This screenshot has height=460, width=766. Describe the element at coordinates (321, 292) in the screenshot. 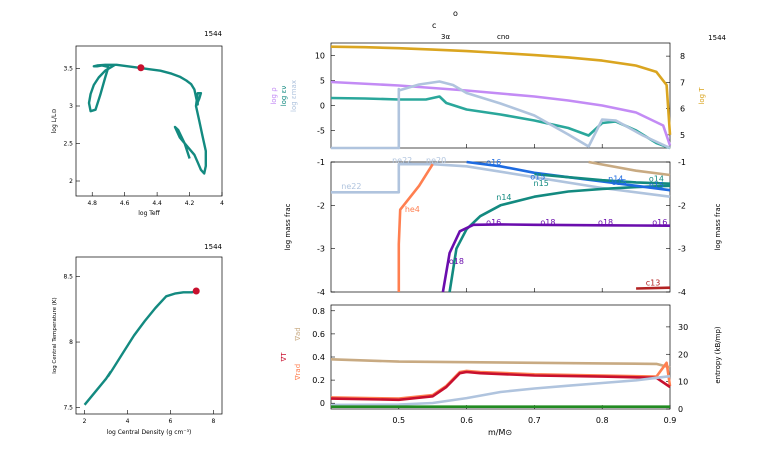

I see `mid-ytick-label-left: -4` at that location.